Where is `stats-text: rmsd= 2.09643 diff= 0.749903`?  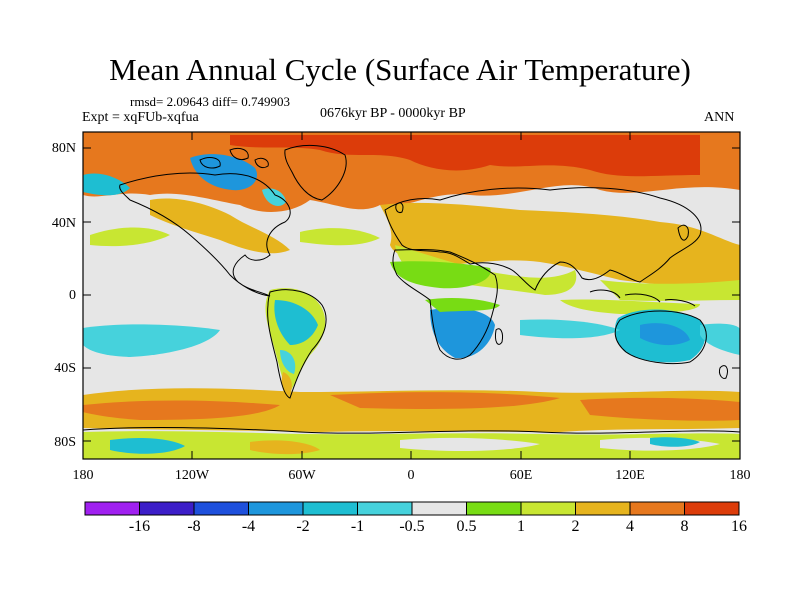
stats-text: rmsd= 2.09643 diff= 0.749903 is located at coordinates (210, 101).